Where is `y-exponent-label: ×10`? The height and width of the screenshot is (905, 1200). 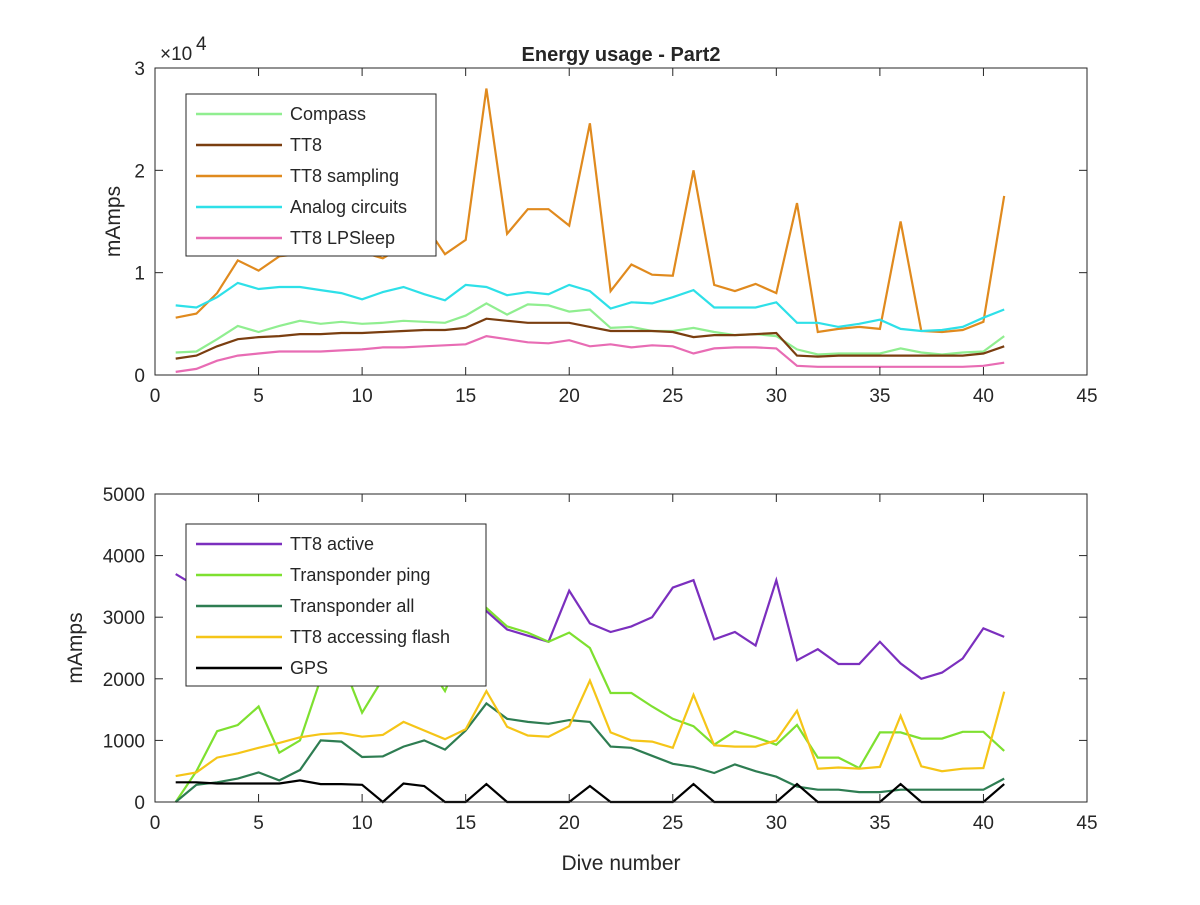
y-exponent-label: ×10 is located at coordinates (176, 54).